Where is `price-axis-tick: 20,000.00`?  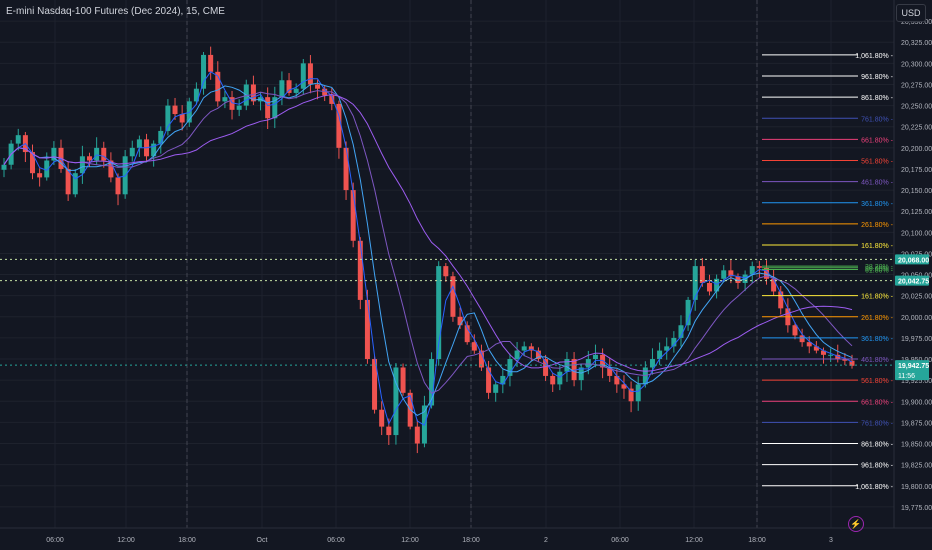
price-axis-tick: 20,000.00 is located at coordinates (916, 318).